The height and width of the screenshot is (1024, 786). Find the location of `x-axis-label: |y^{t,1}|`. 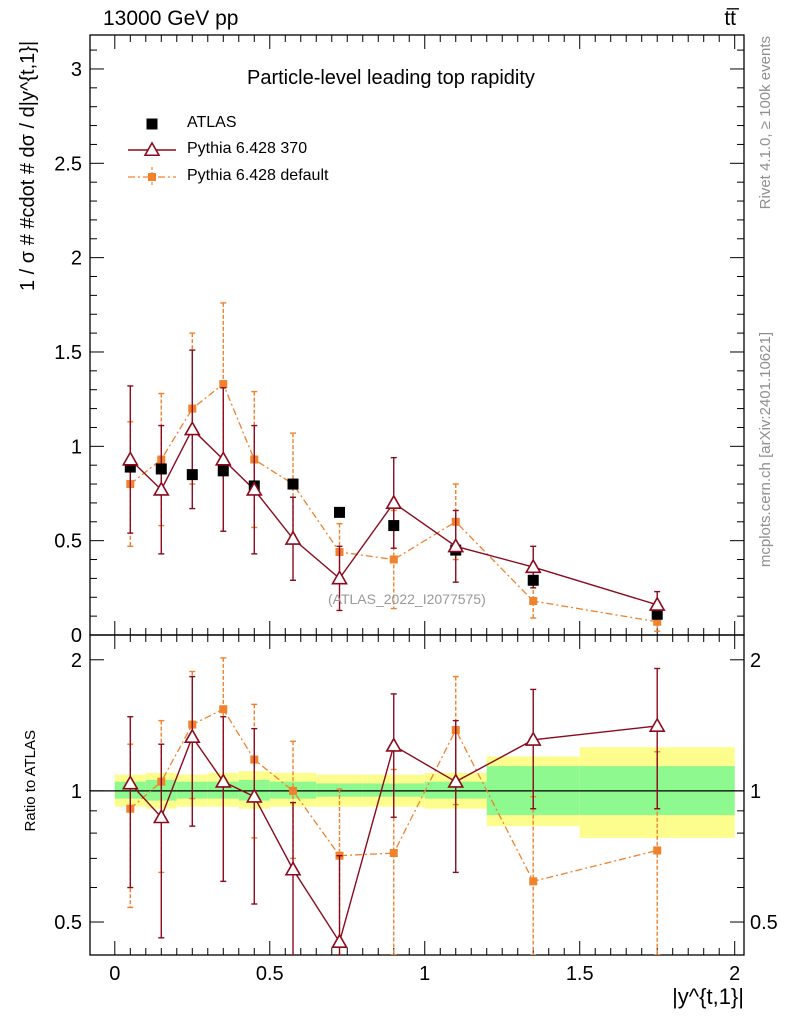

x-axis-label: |y^{t,1}| is located at coordinates (708, 996).